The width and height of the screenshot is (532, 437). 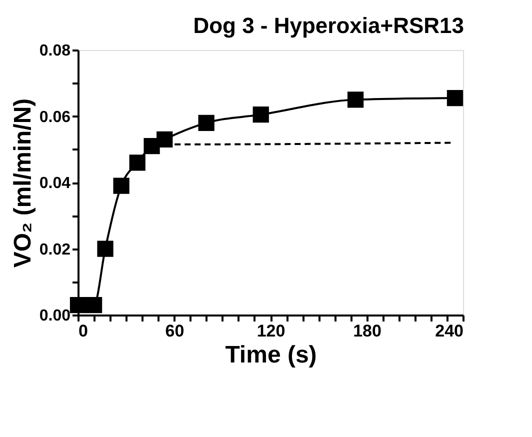 I want to click on y-tick-label: 0.08, so click(x=55, y=51).